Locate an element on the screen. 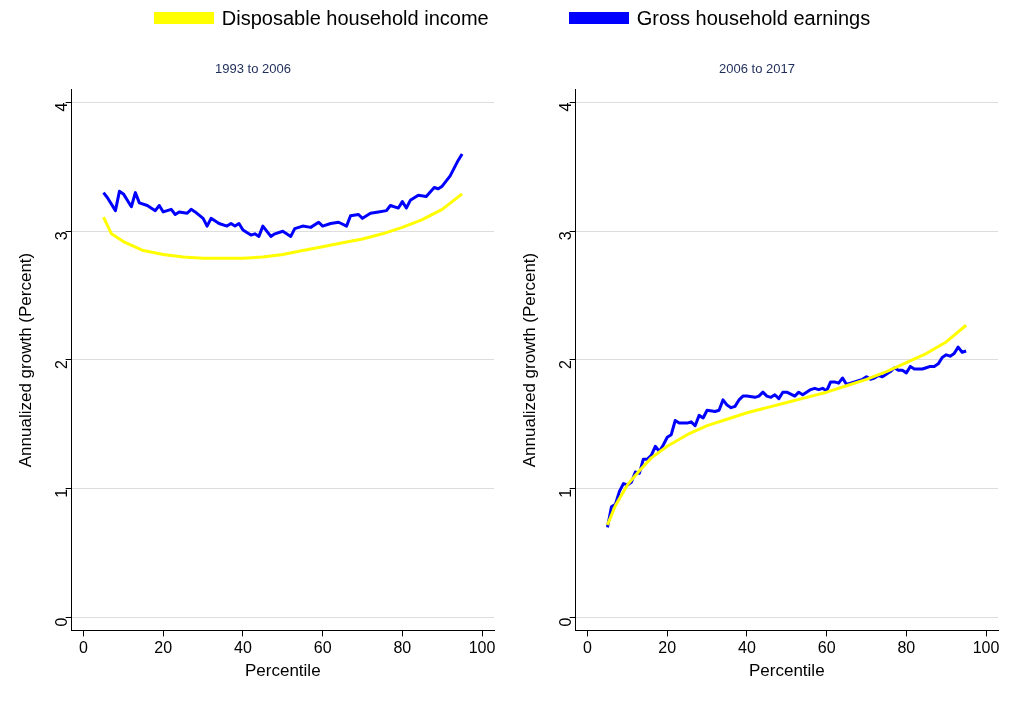 This screenshot has height=713, width=1024. chart-title: 1993 to 2006 is located at coordinates (253, 69).